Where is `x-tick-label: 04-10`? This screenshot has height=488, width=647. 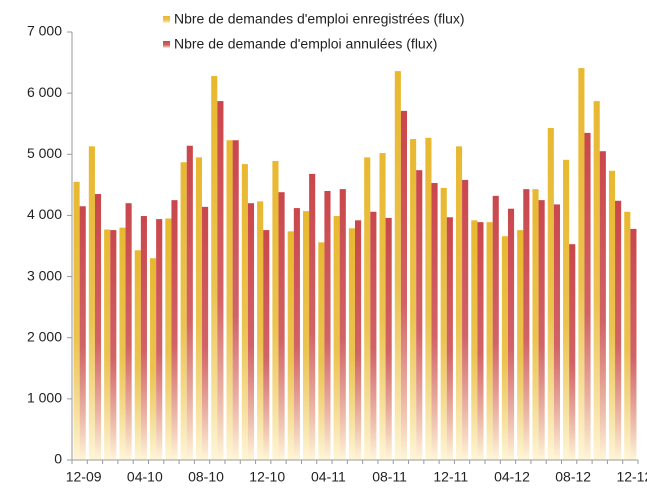 x-tick-label: 04-10 is located at coordinates (145, 477).